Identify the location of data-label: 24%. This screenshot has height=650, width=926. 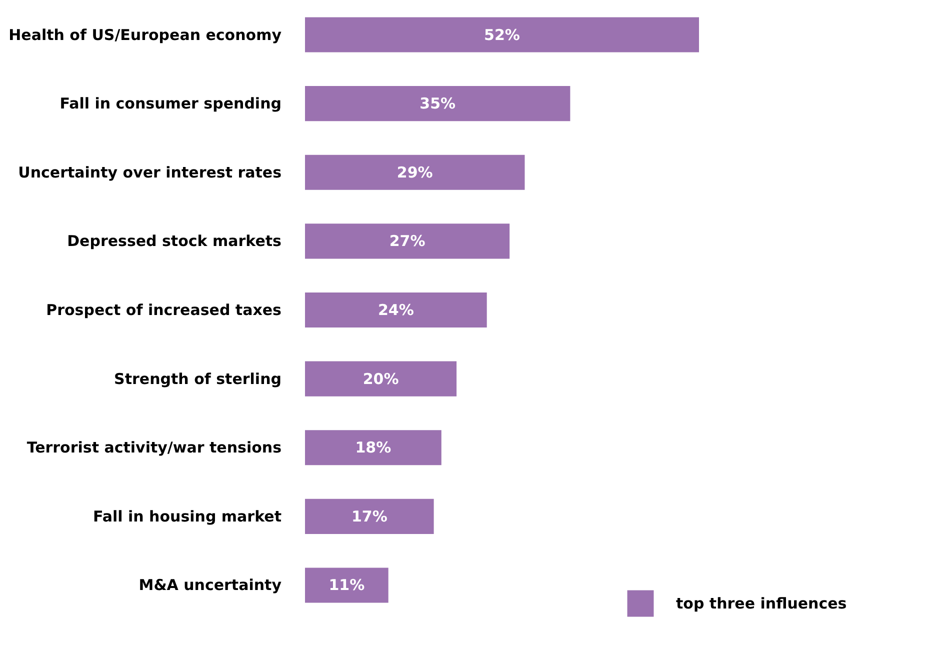
(396, 310).